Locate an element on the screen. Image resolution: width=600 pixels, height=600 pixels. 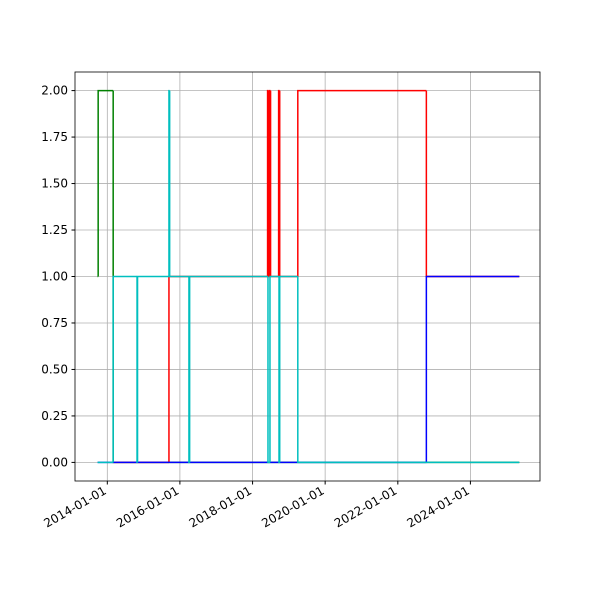
y-tick-label: 2.00 is located at coordinates (54, 91).